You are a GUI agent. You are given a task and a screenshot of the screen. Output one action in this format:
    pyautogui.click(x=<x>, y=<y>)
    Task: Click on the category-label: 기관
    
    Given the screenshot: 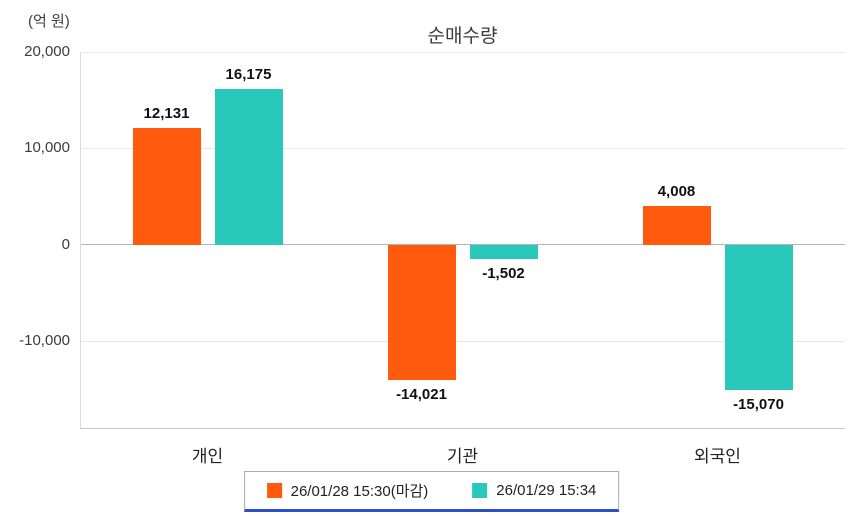 What is the action you would take?
    pyautogui.click(x=462, y=456)
    